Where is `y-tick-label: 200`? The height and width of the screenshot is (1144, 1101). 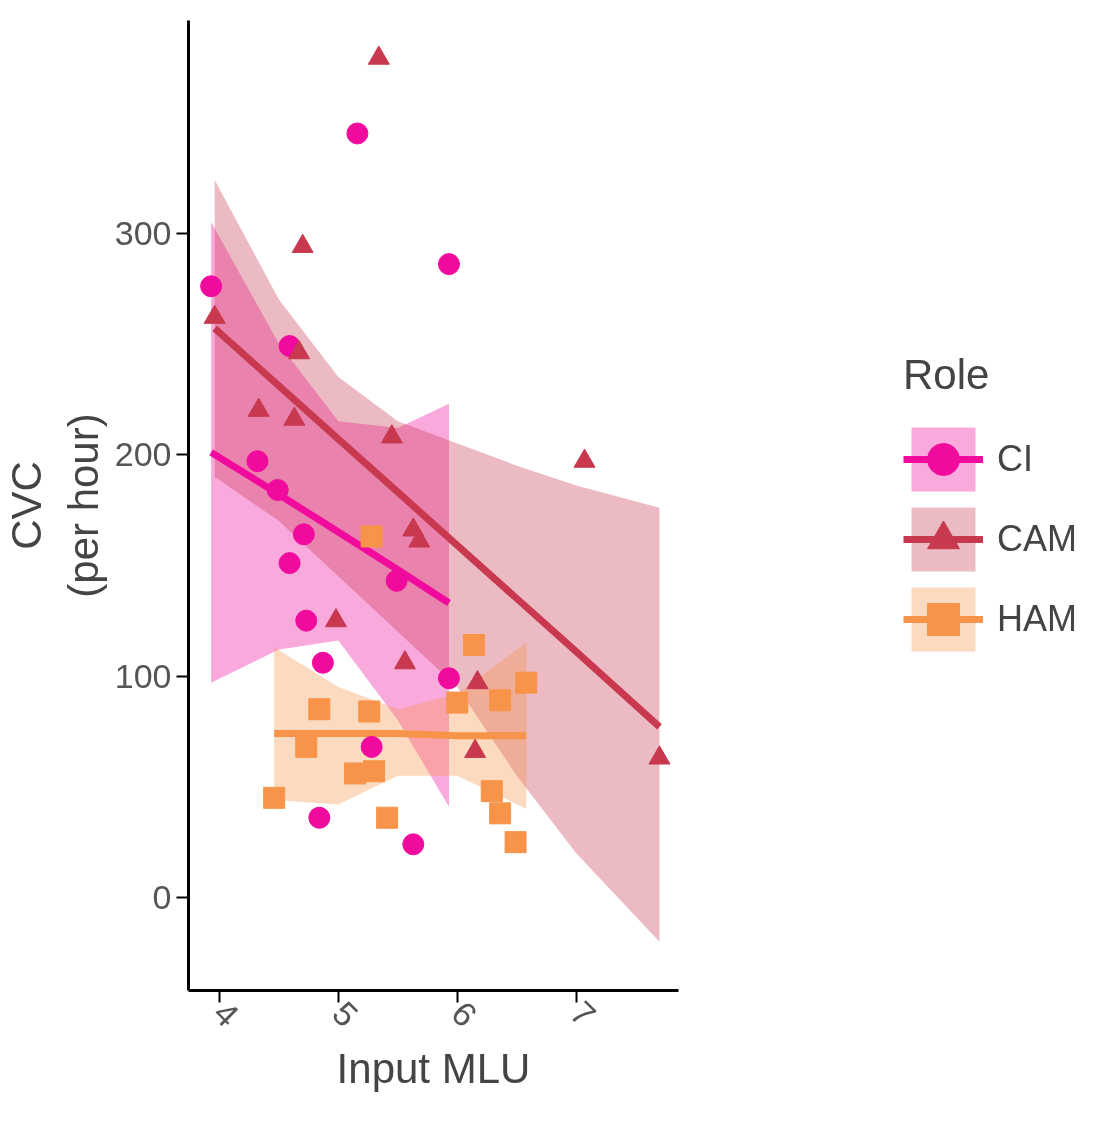
y-tick-label: 200 is located at coordinates (143, 454).